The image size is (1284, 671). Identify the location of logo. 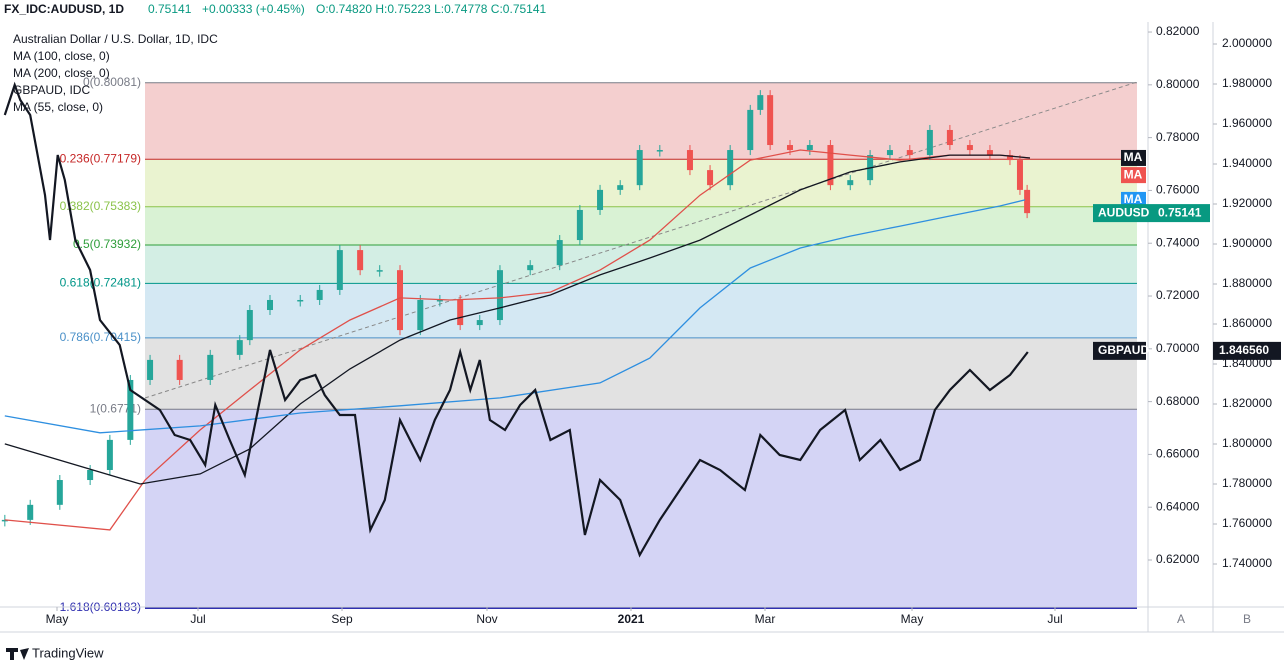
(17, 654).